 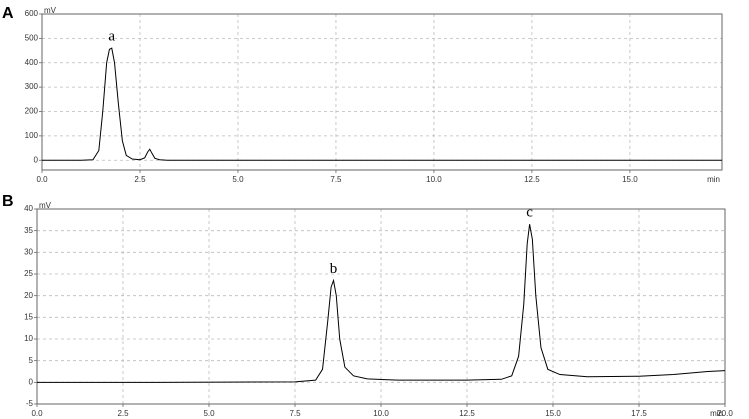 What do you see at coordinates (8, 13) in the screenshot?
I see `panel-label: A` at bounding box center [8, 13].